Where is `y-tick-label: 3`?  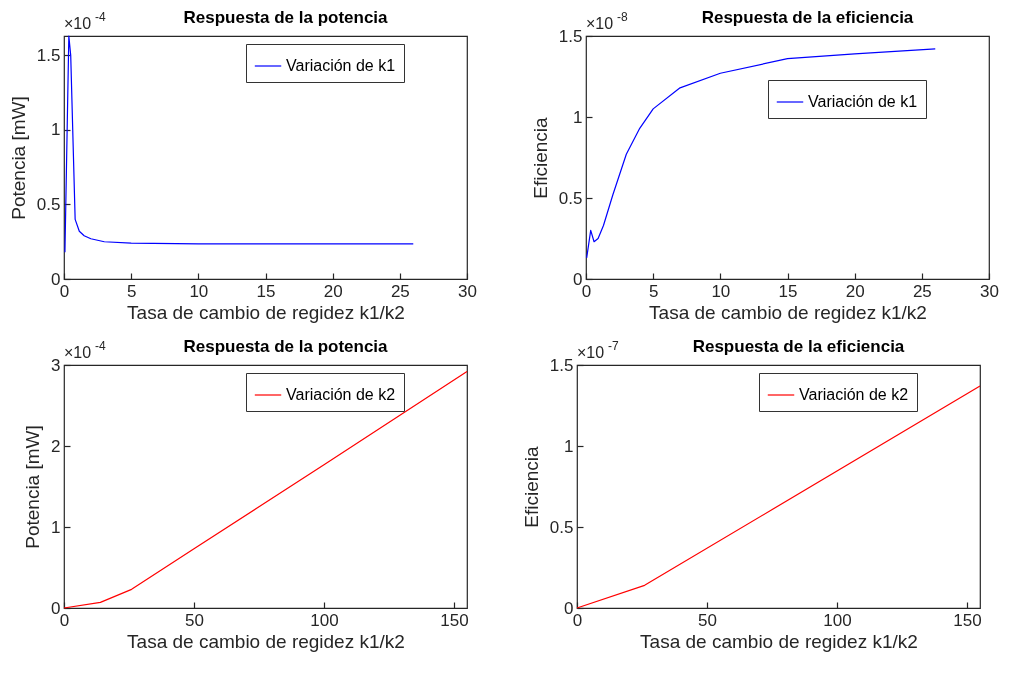
y-tick-label: 3 is located at coordinates (56, 365).